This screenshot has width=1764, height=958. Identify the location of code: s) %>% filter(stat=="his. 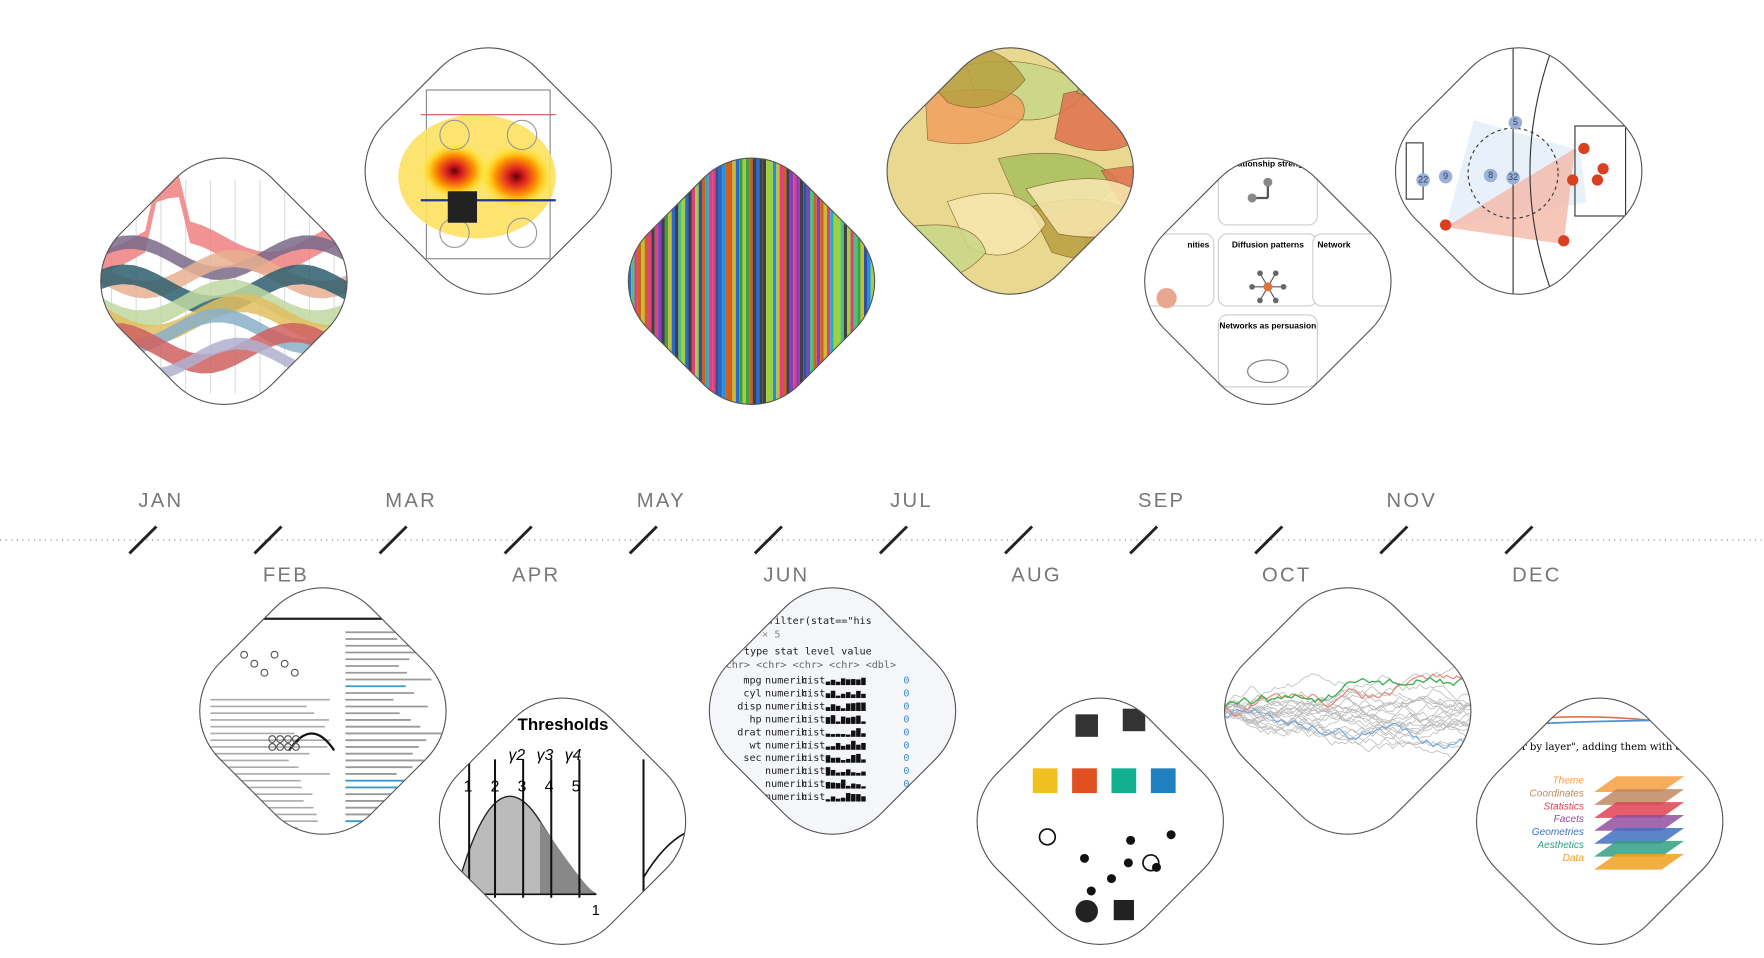
(799, 621).